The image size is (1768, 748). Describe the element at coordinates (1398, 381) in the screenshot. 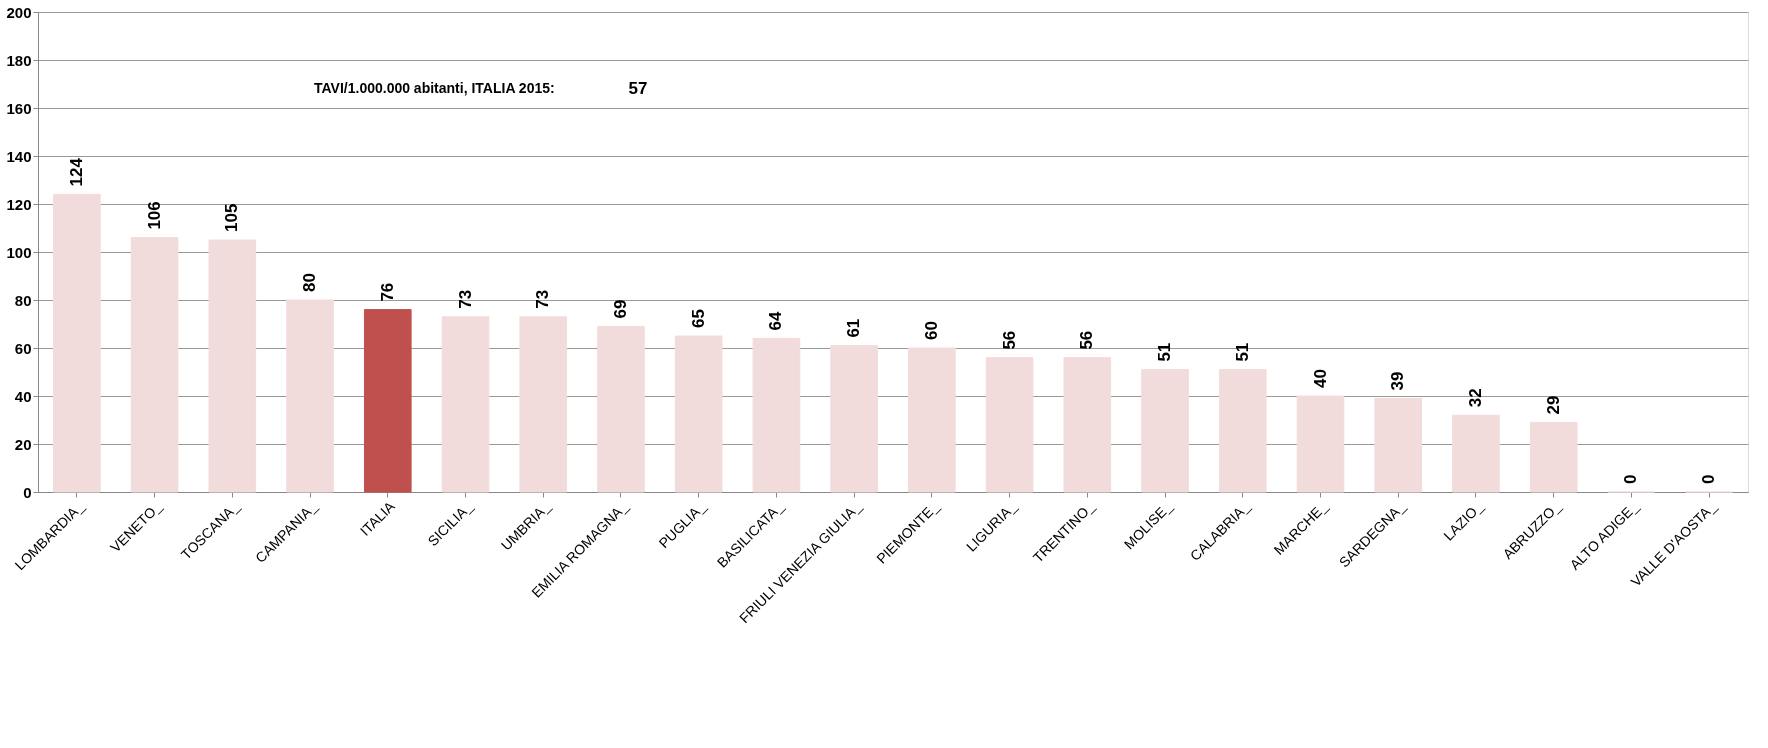

I see `data-label: 39` at that location.